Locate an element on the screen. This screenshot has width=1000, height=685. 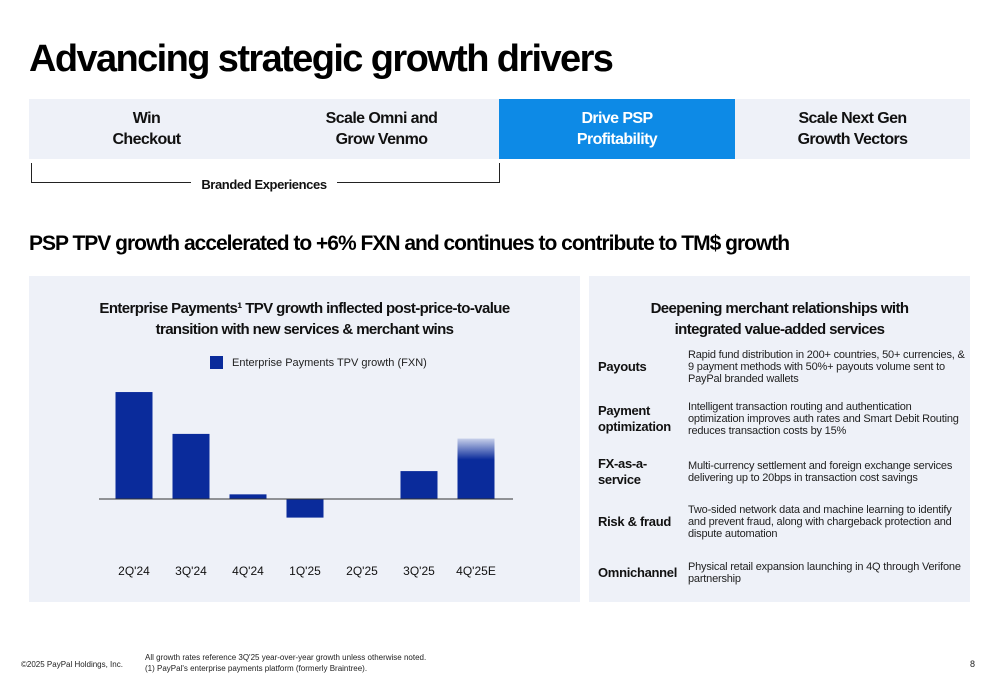
x-tick-label: 2Q'25 is located at coordinates (362, 571).